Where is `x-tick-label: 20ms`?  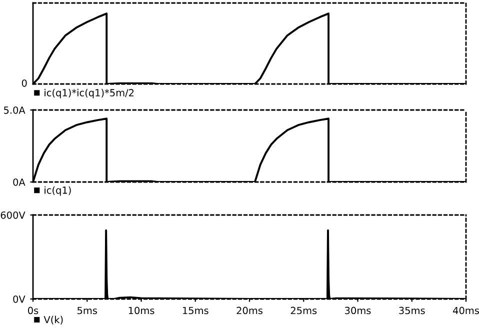
x-tick-label: 20ms is located at coordinates (249, 310).